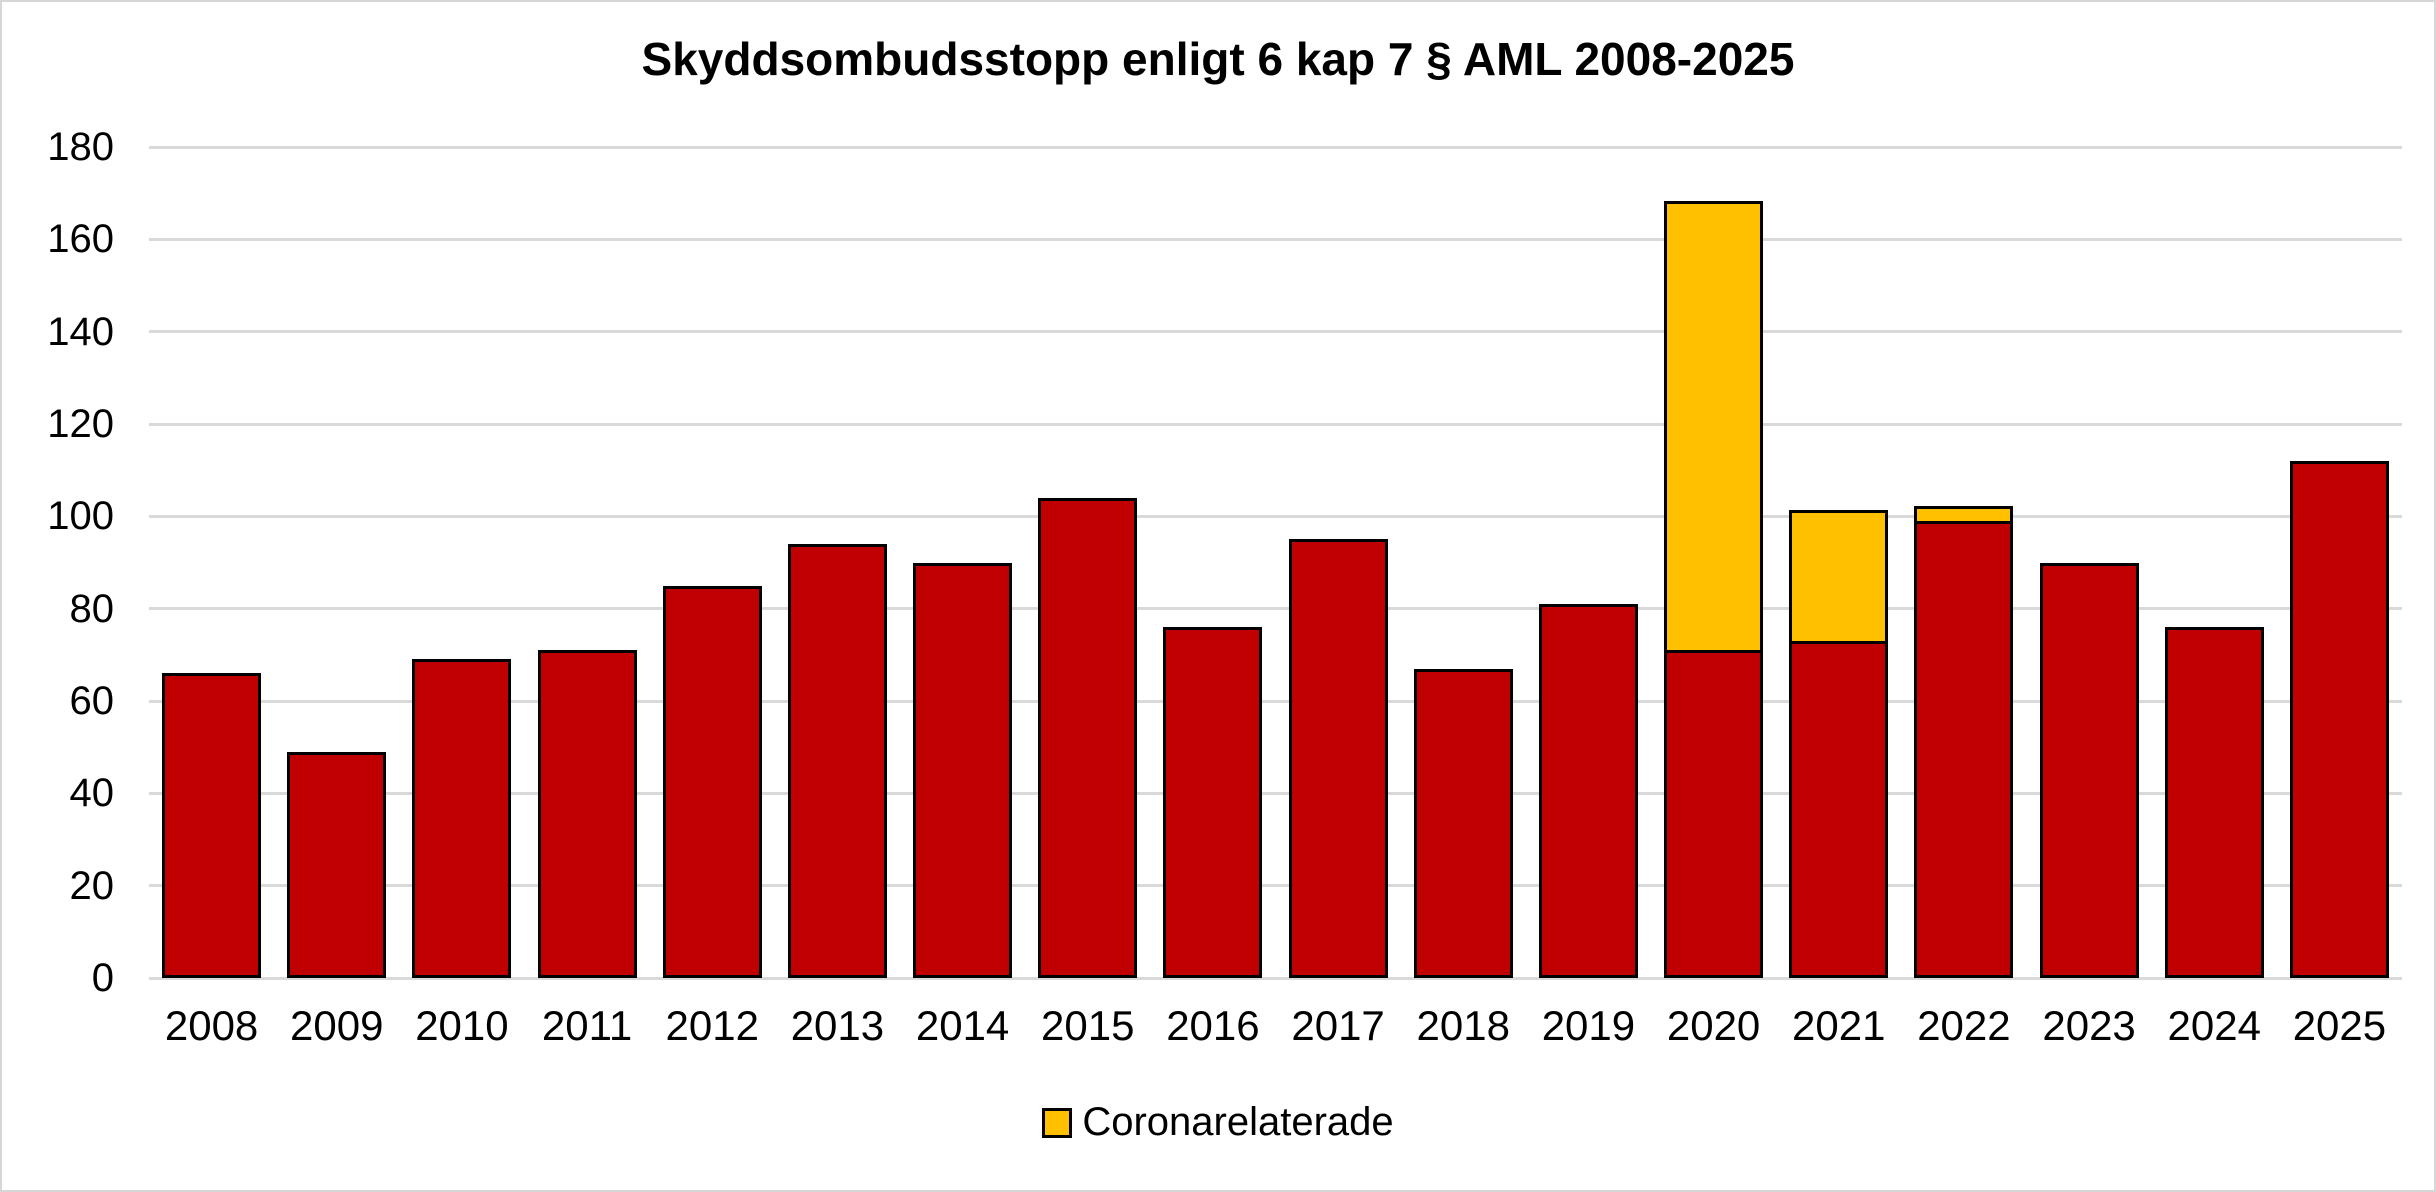 The image size is (2436, 1192). I want to click on bar-2019, so click(1588, 791).